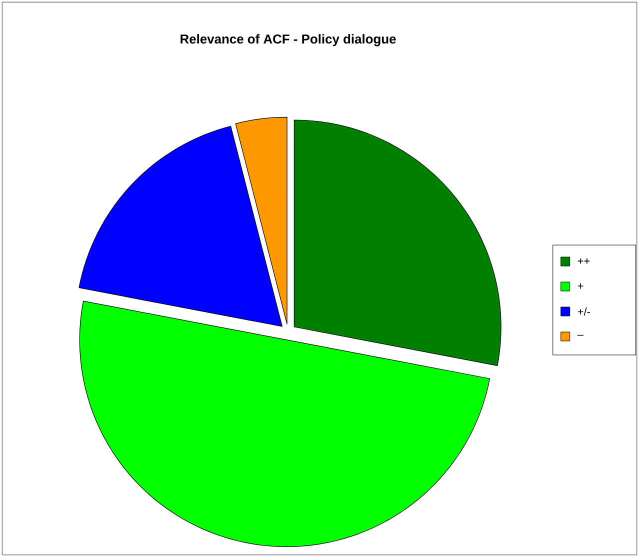 The height and width of the screenshot is (557, 639). I want to click on chart-title: Relevance of ACF - Policy dialogue, so click(288, 40).